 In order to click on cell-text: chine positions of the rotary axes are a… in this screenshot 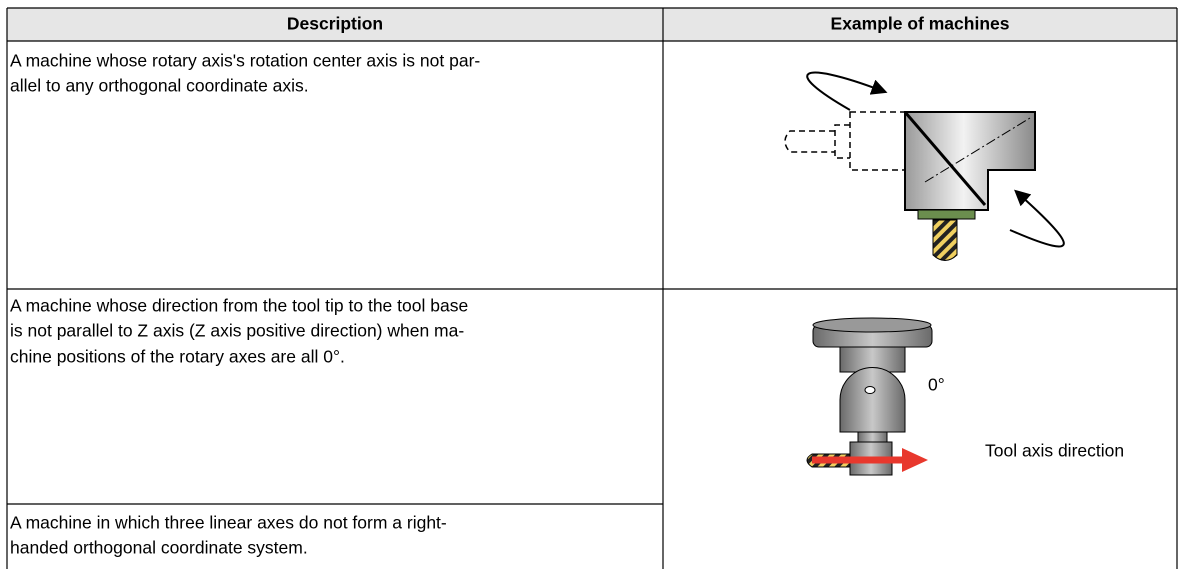, I will do `click(177, 357)`.